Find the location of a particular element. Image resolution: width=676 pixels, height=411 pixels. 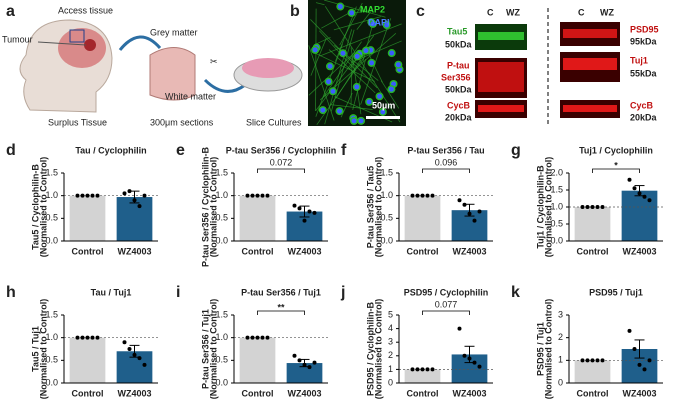

y-tick-label: 1.0 is located at coordinates (221, 337).